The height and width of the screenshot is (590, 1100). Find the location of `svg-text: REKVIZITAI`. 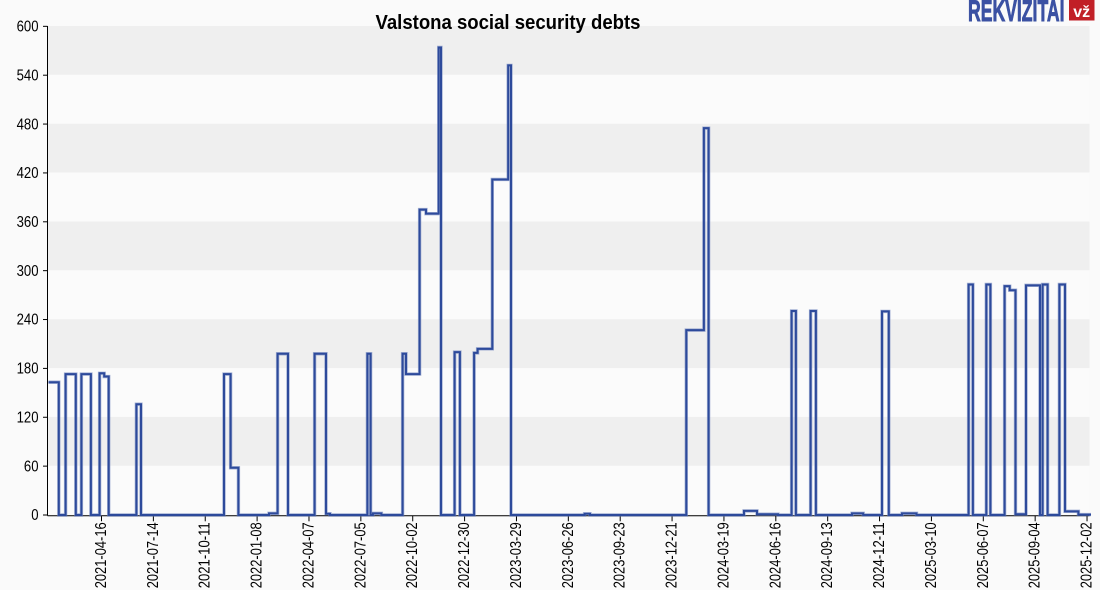

svg-text: REKVIZITAI is located at coordinates (1016, 14).